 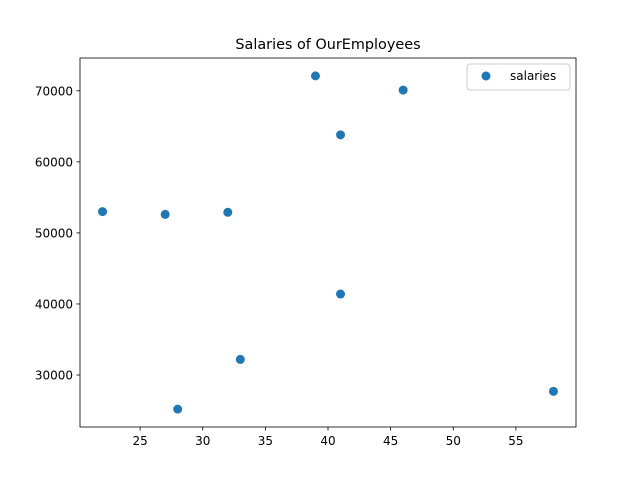 I want to click on y-tick-label: 40000, so click(x=54, y=304).